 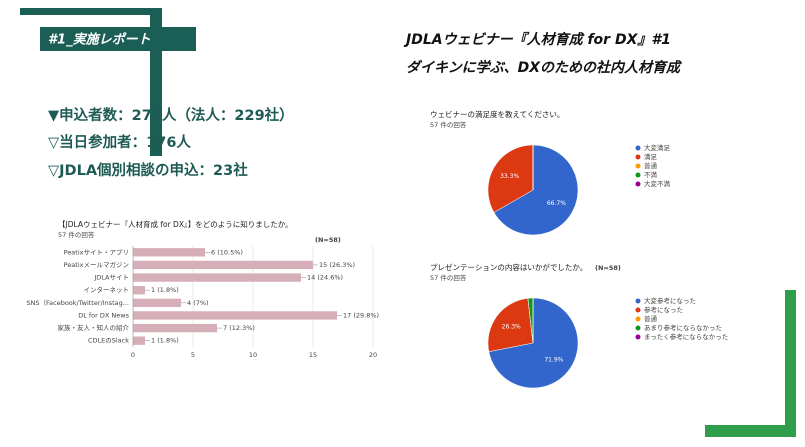 I want to click on legend-label: 大変参考になった, so click(x=670, y=300).